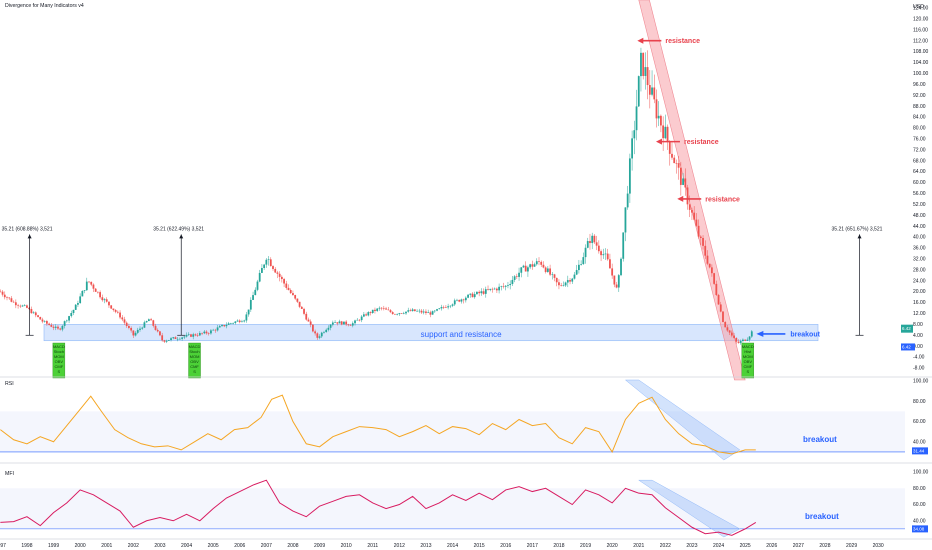 The width and height of the screenshot is (932, 550). What do you see at coordinates (585, 546) in the screenshot?
I see `x-tick-label: 2019` at bounding box center [585, 546].